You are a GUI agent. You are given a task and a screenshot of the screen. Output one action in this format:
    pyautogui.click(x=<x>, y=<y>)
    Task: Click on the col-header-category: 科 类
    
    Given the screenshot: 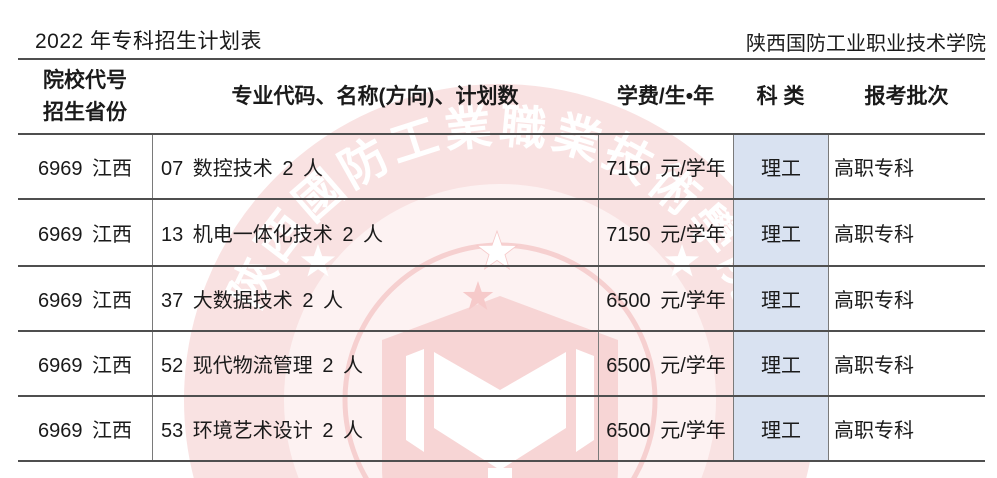 What is the action you would take?
    pyautogui.click(x=780, y=96)
    